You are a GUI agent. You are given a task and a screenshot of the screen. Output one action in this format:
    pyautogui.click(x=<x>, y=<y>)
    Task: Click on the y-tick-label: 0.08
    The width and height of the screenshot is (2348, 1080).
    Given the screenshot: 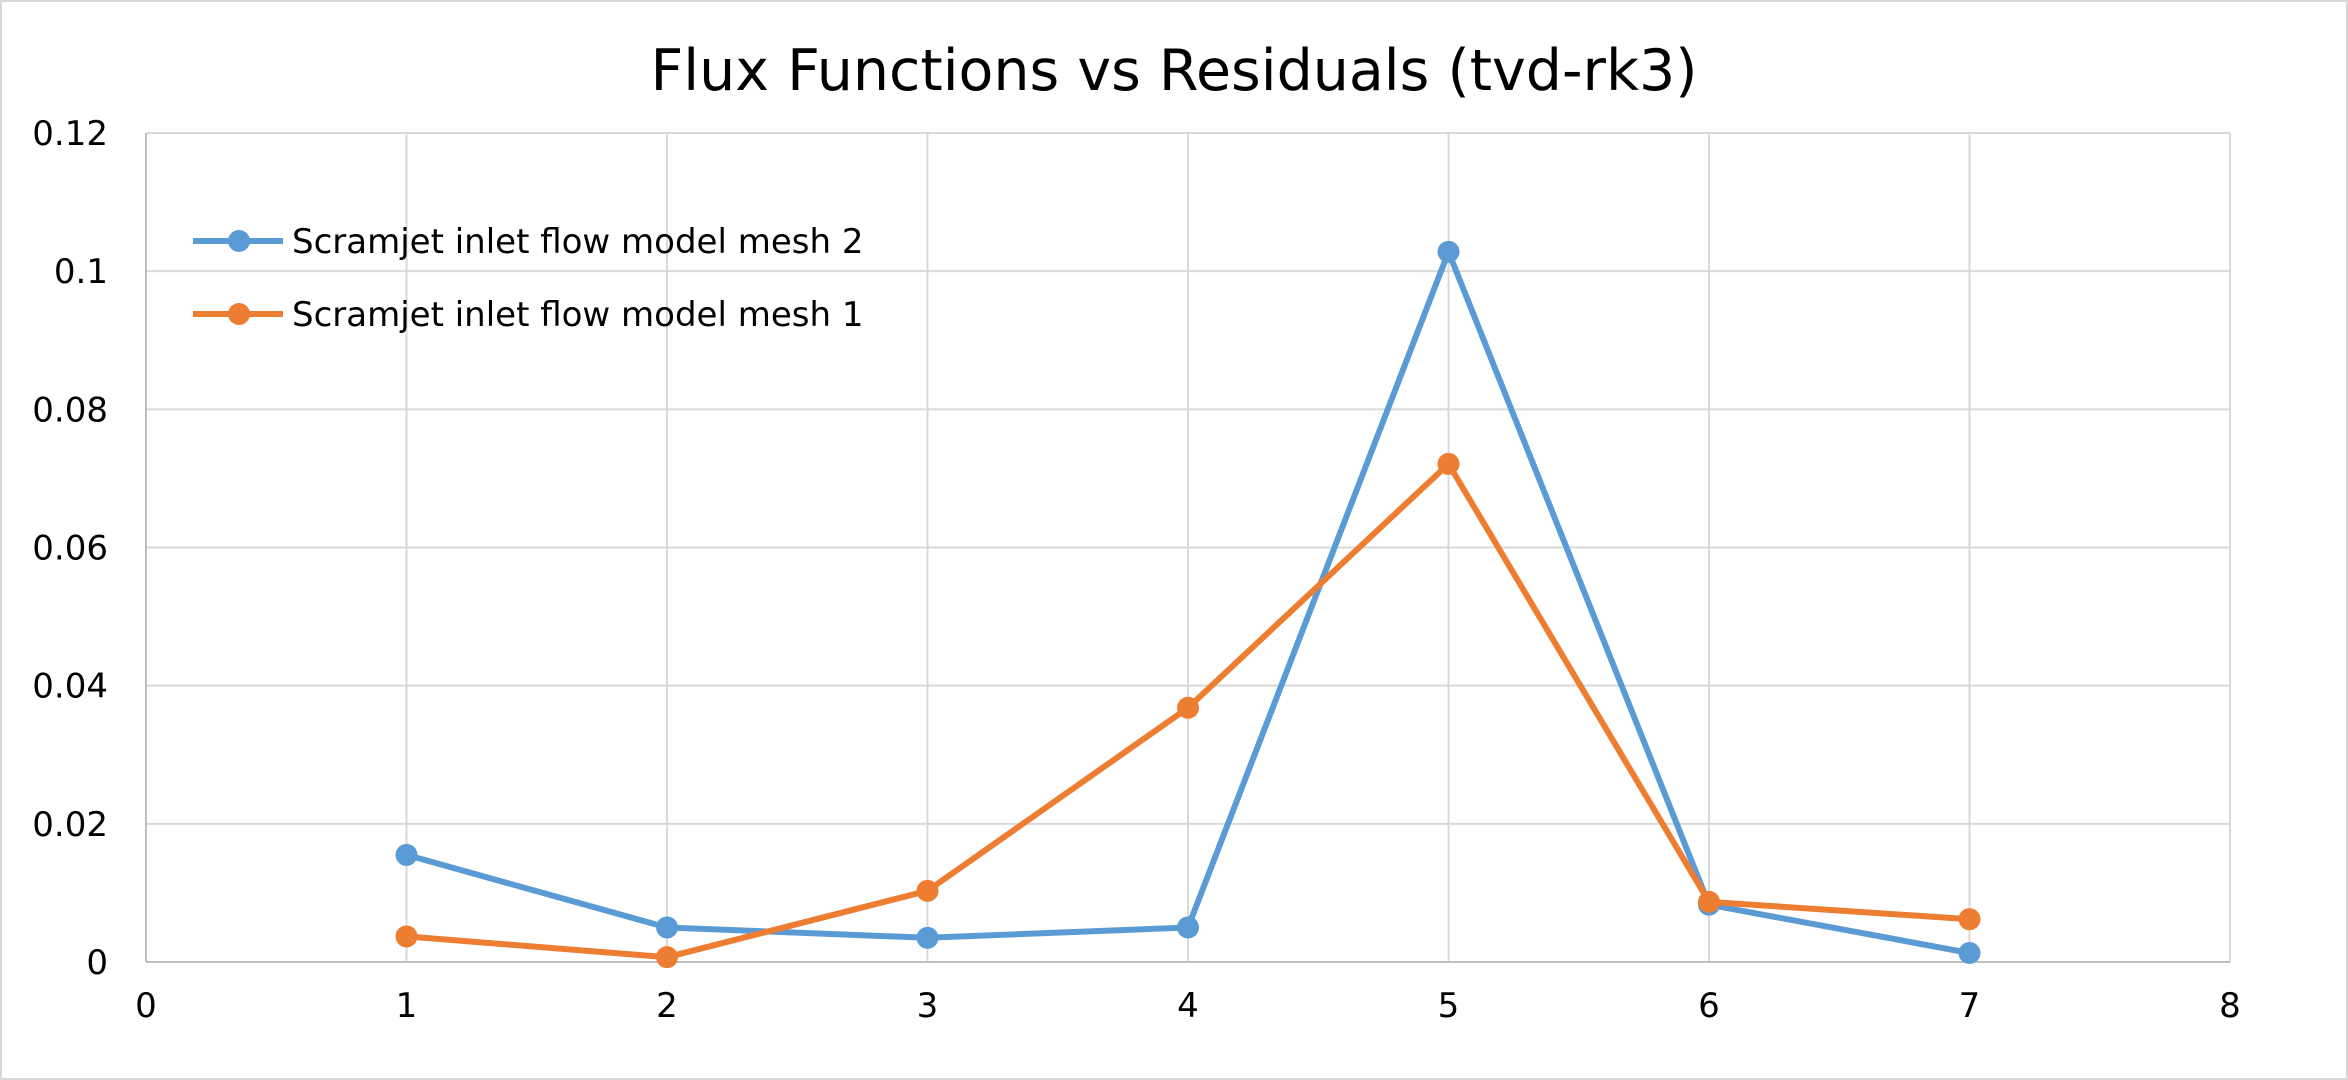 What is the action you would take?
    pyautogui.click(x=70, y=410)
    